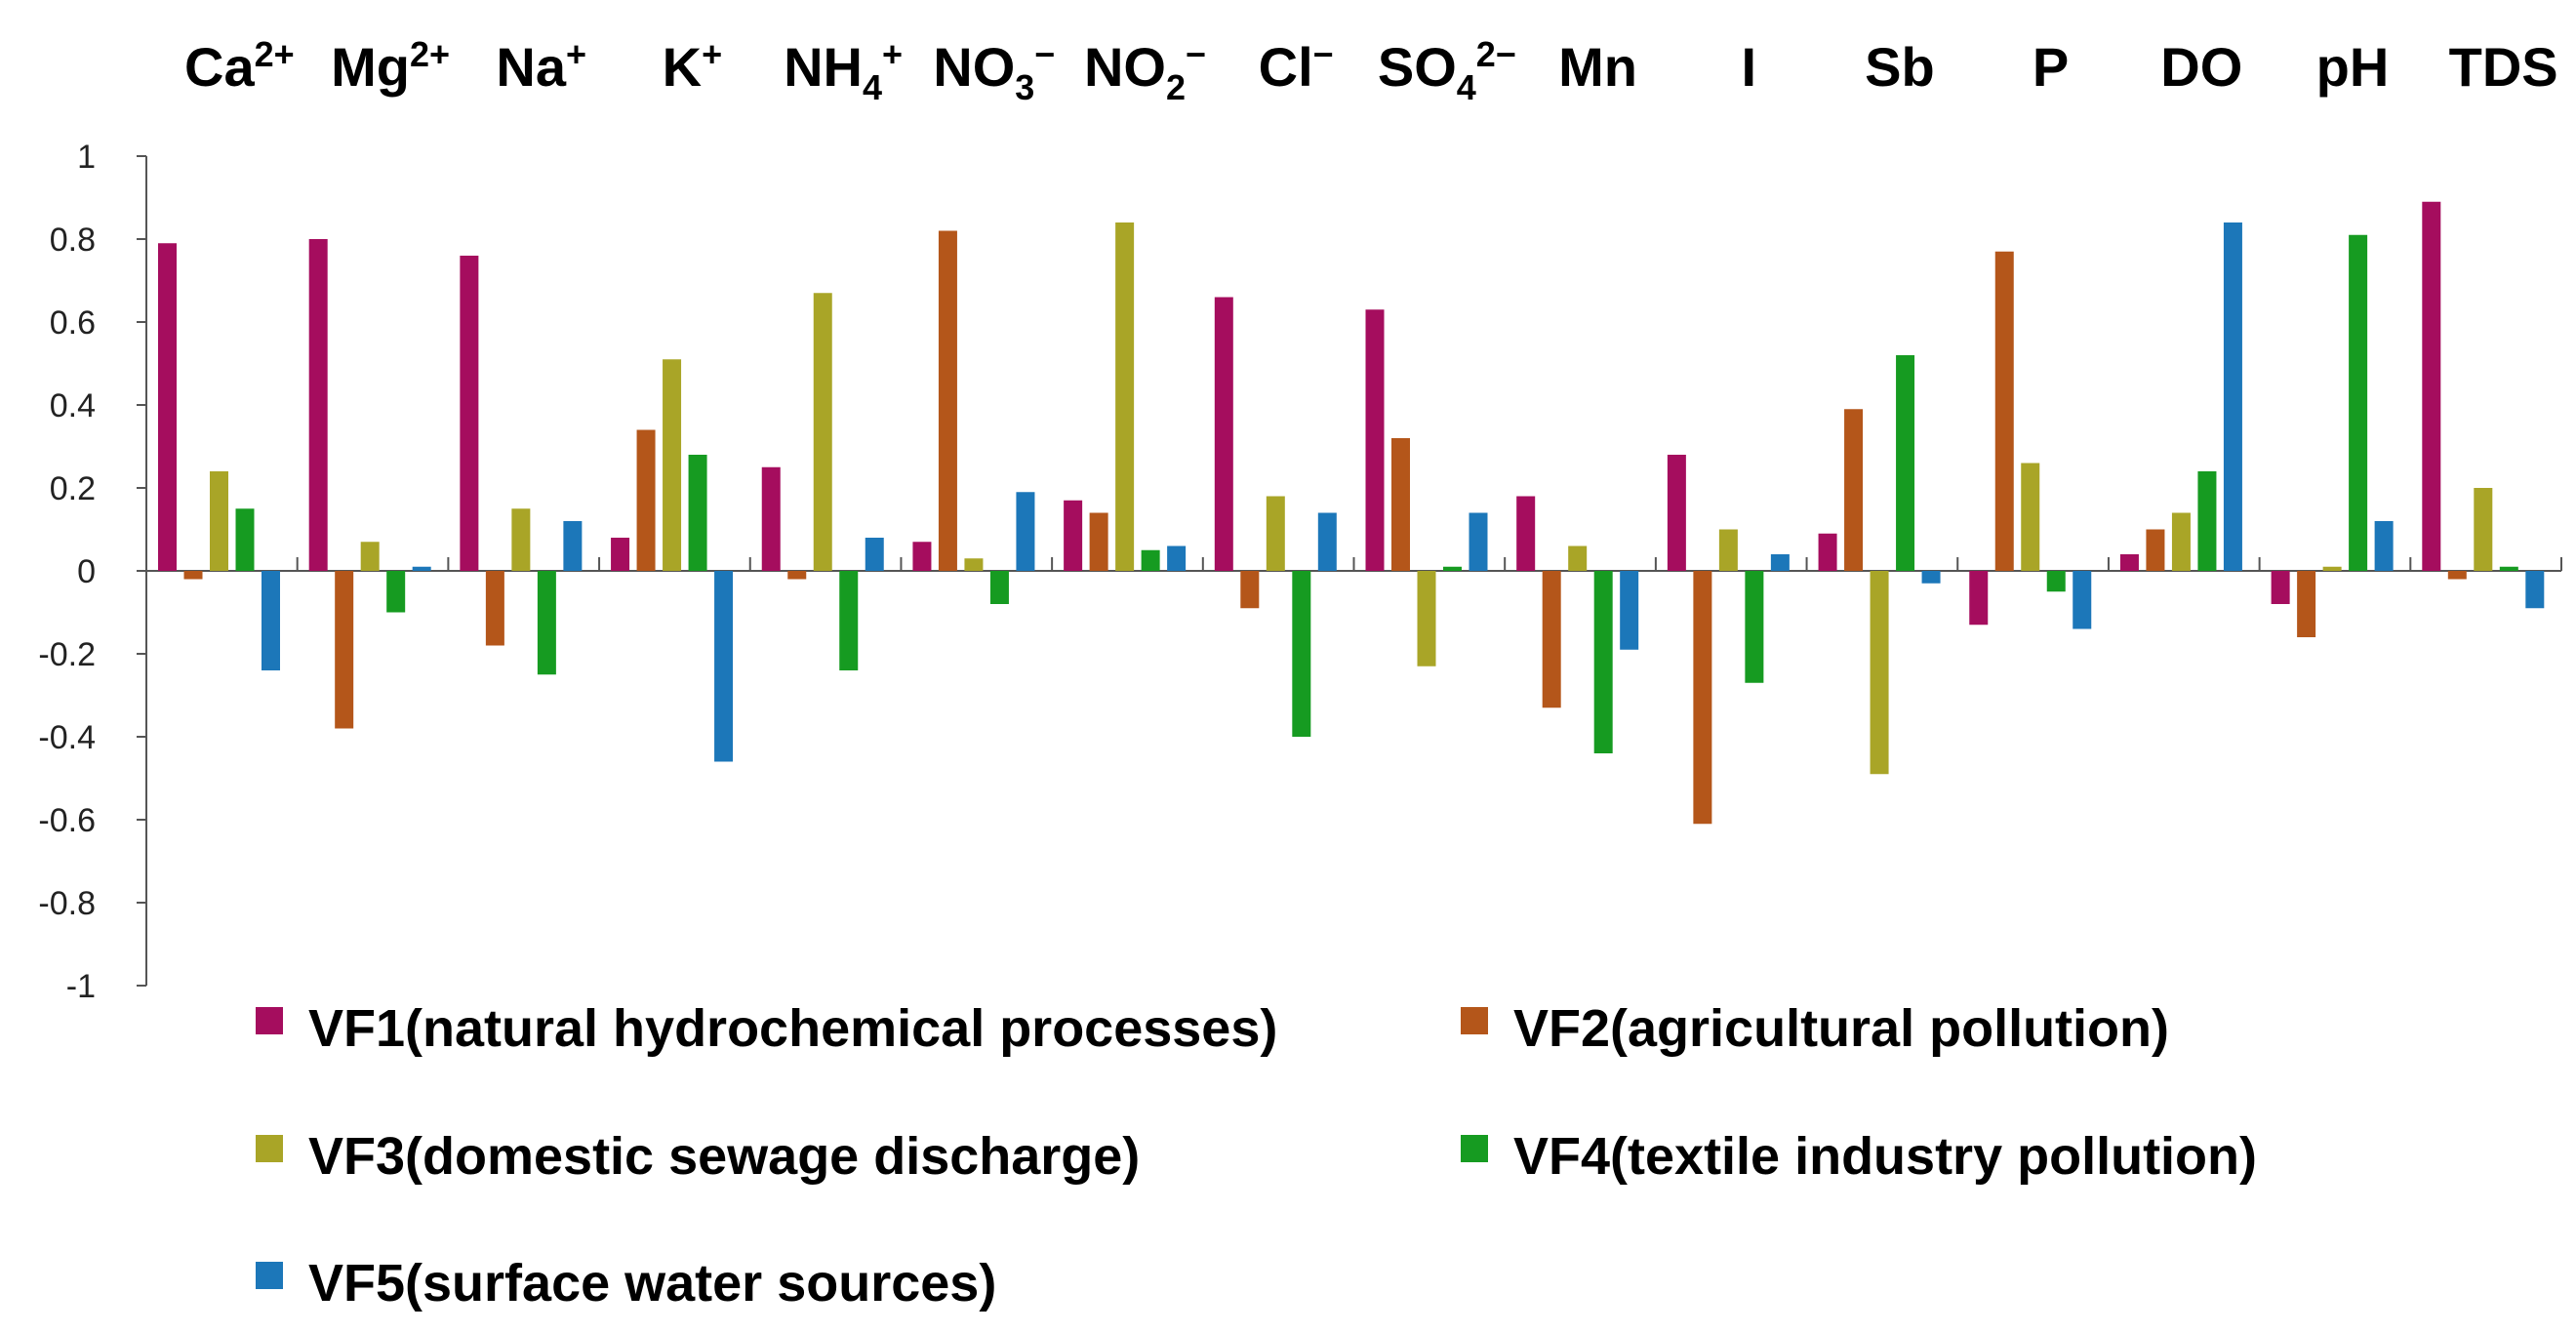  I want to click on bar-vf1-ca, so click(167, 407).